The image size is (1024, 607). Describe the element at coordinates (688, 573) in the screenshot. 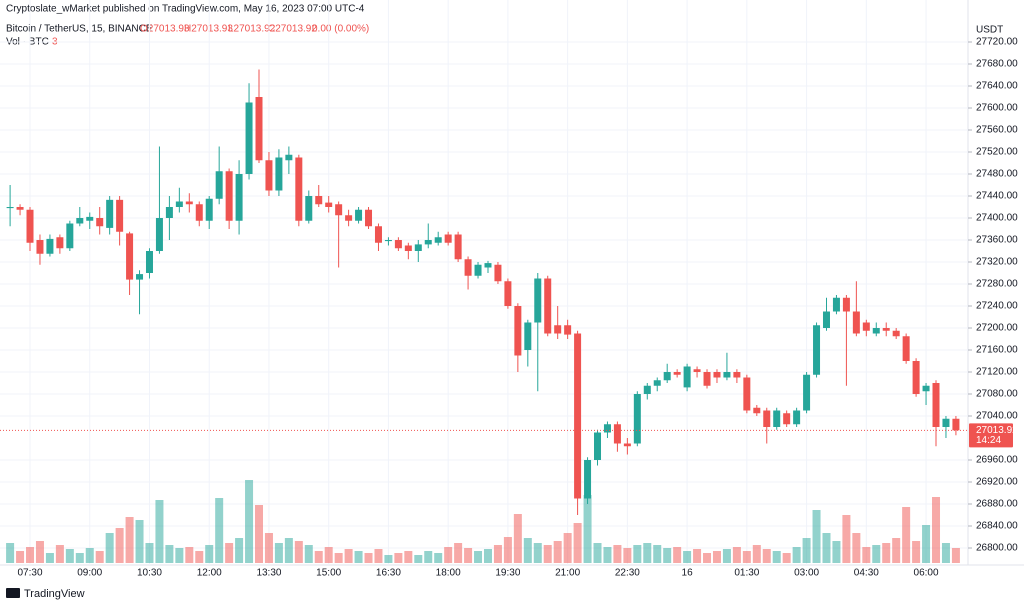

I see `x-tick-label: 16` at that location.